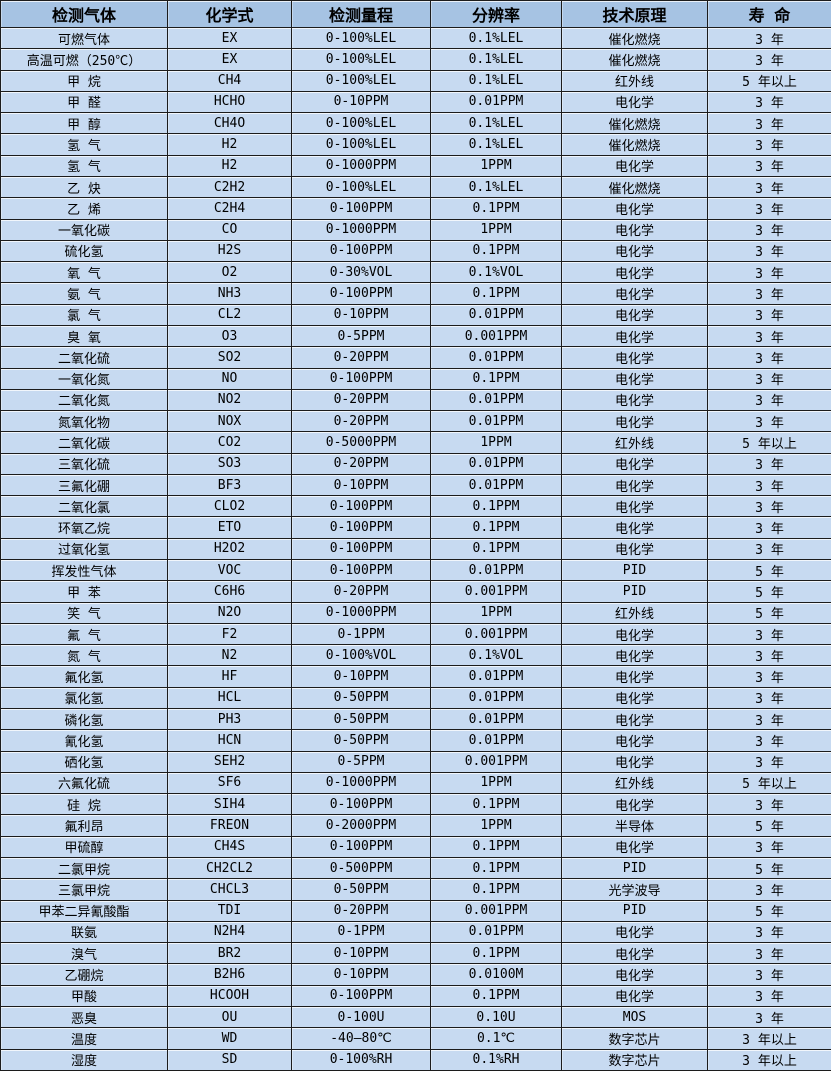  What do you see at coordinates (634, 783) in the screenshot?
I see `technology-principle-cell: 红外线` at bounding box center [634, 783].